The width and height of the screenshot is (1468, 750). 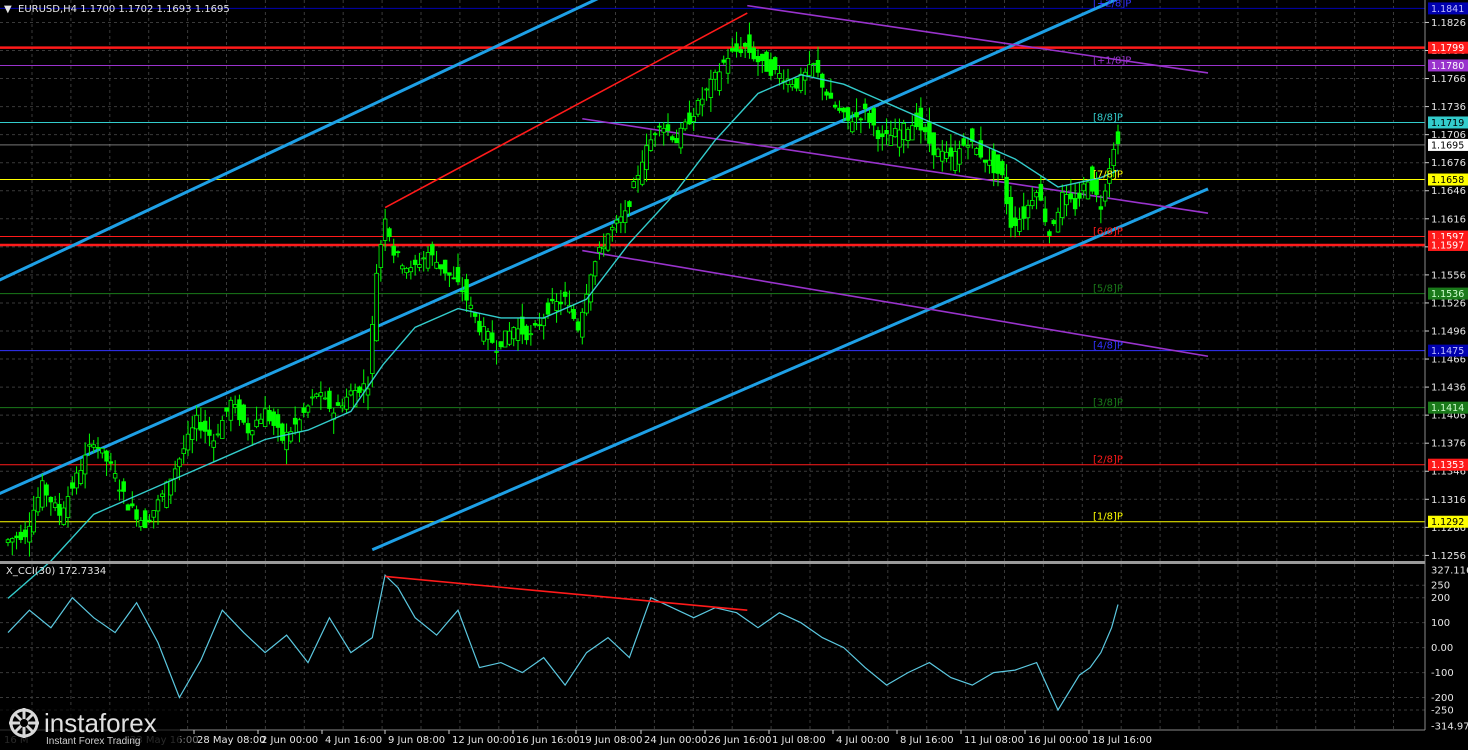 I want to click on price-tag-label: 1.1695, so click(x=1447, y=145).